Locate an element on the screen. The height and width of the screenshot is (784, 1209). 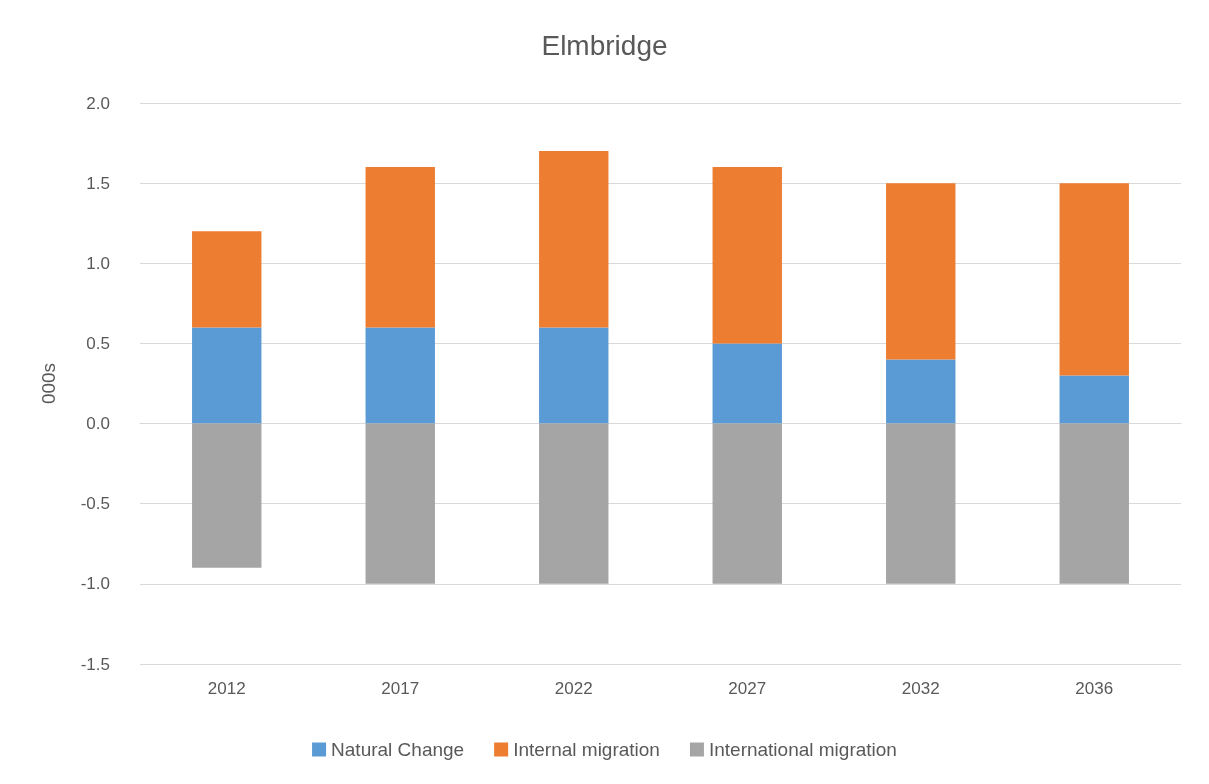
legend-label: Internal migration is located at coordinates (586, 749).